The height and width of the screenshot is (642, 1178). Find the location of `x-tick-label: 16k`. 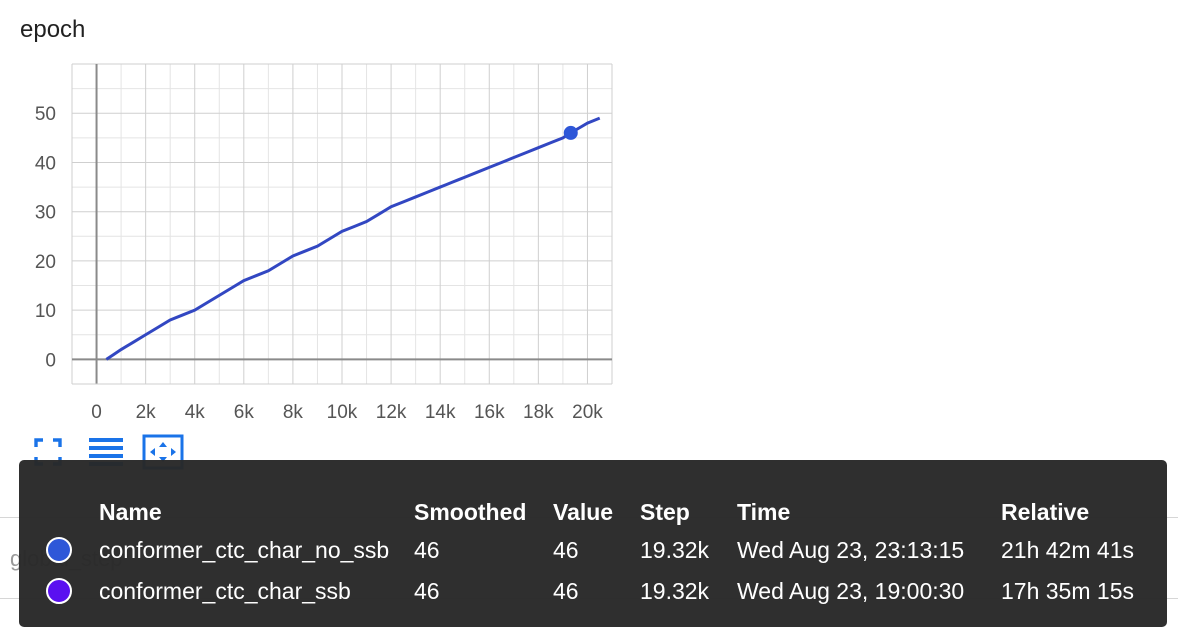

x-tick-label: 16k is located at coordinates (489, 412).